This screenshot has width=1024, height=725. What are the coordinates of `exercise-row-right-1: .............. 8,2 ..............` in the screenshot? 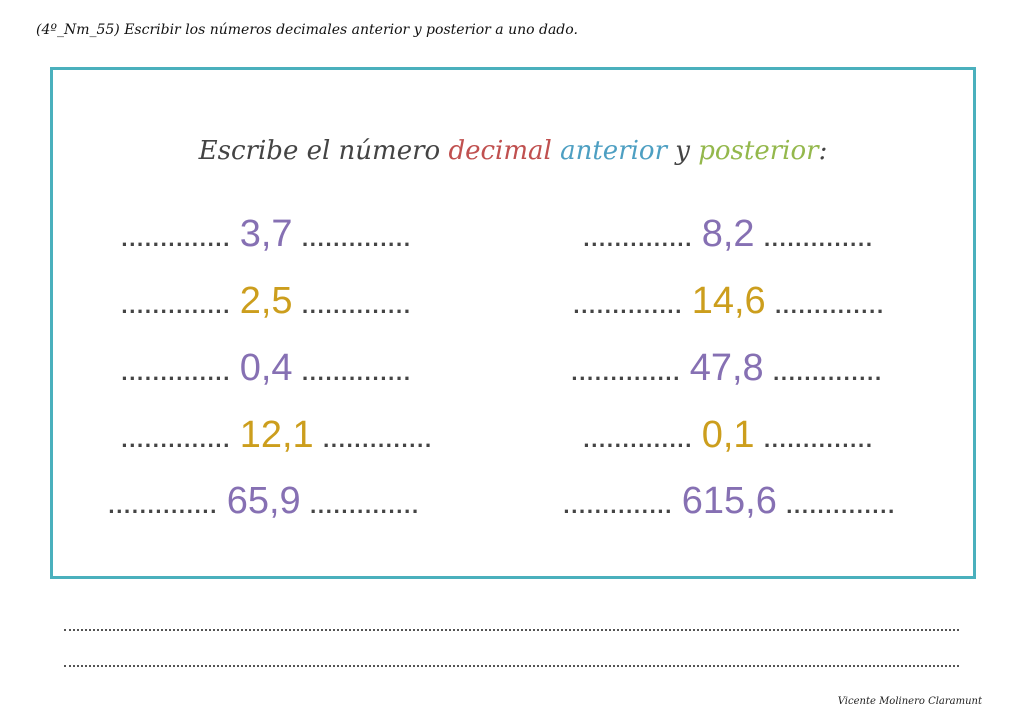 It's located at (728, 234).